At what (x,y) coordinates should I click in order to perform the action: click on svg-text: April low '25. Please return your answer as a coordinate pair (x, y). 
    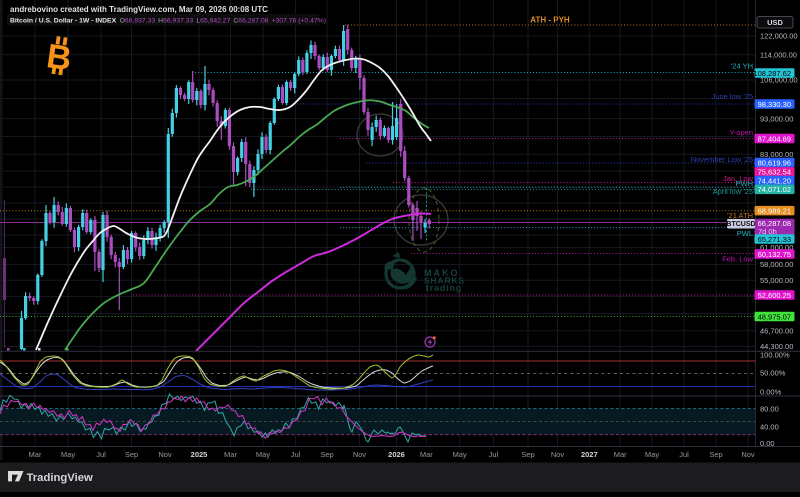
    Looking at the image, I should click on (733, 191).